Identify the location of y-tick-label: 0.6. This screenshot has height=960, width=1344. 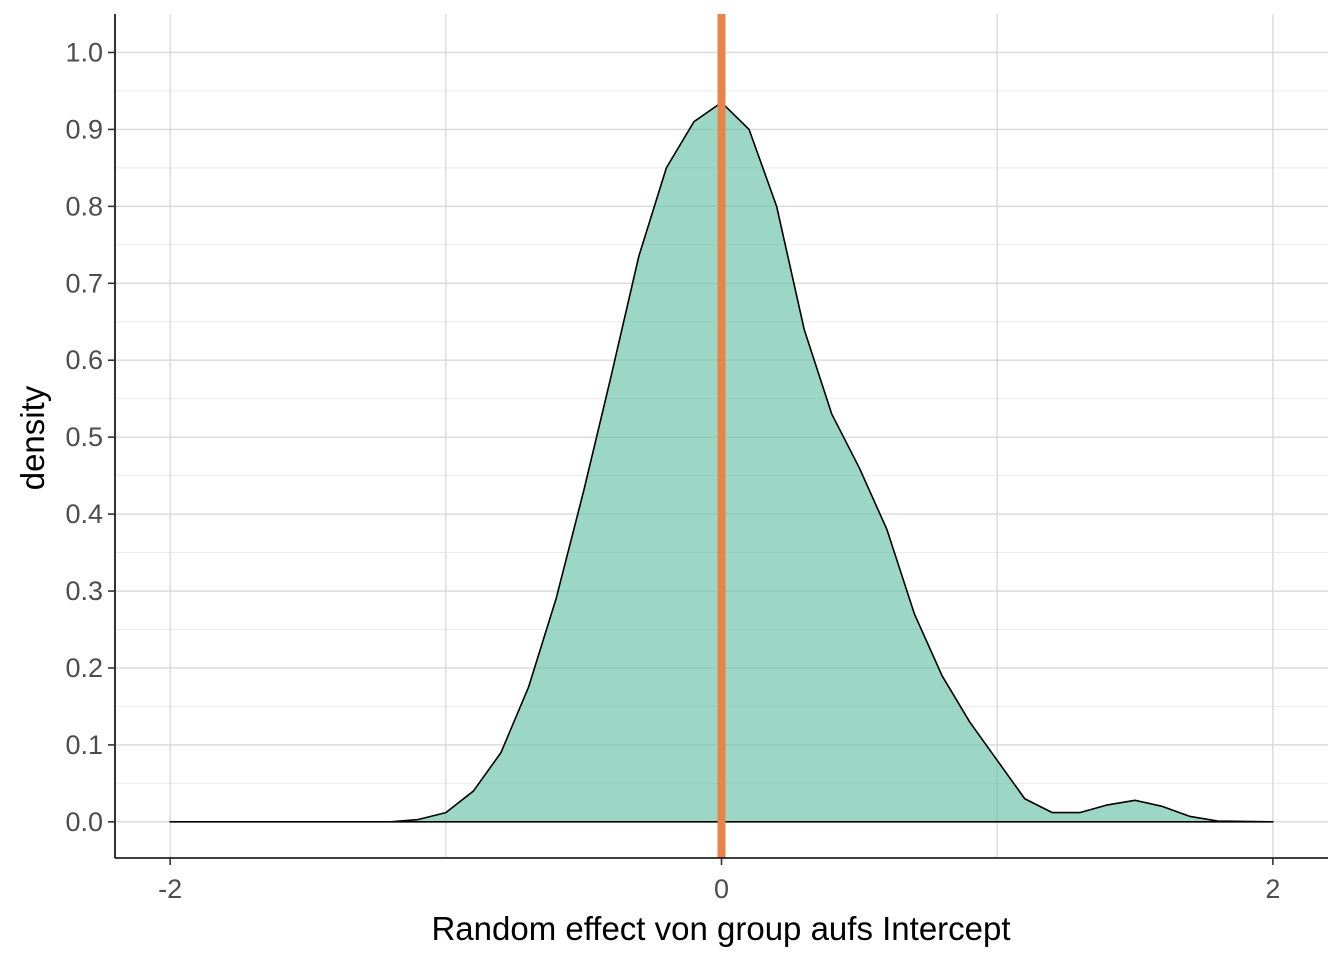
(84, 360).